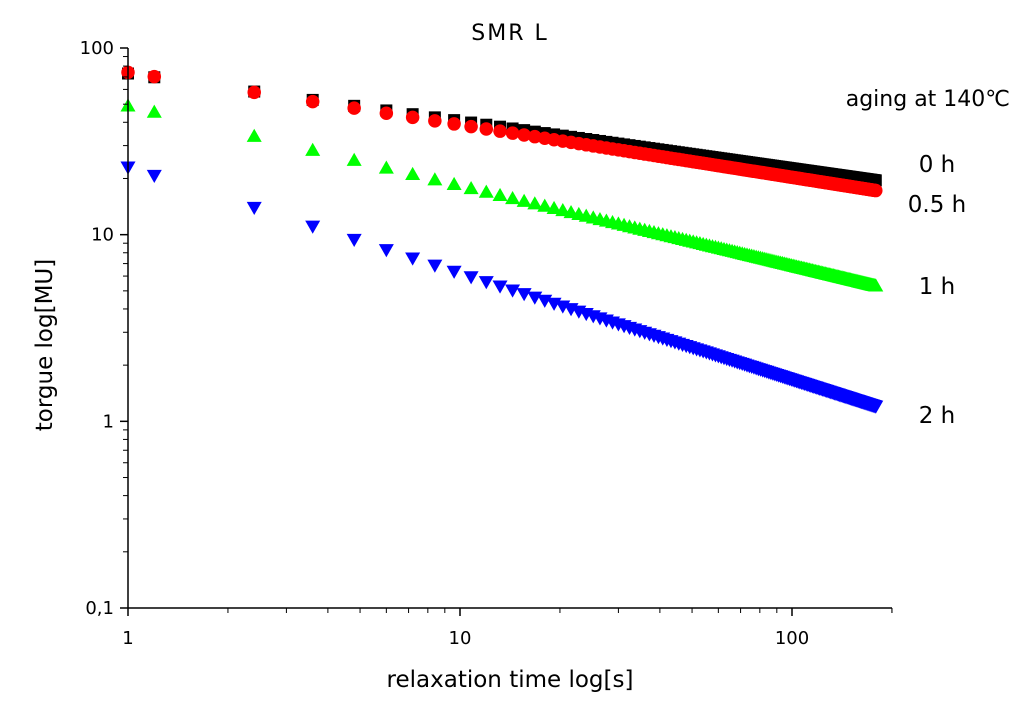 The width and height of the screenshot is (1013, 722). I want to click on series-0-5-h, so click(502, 131).